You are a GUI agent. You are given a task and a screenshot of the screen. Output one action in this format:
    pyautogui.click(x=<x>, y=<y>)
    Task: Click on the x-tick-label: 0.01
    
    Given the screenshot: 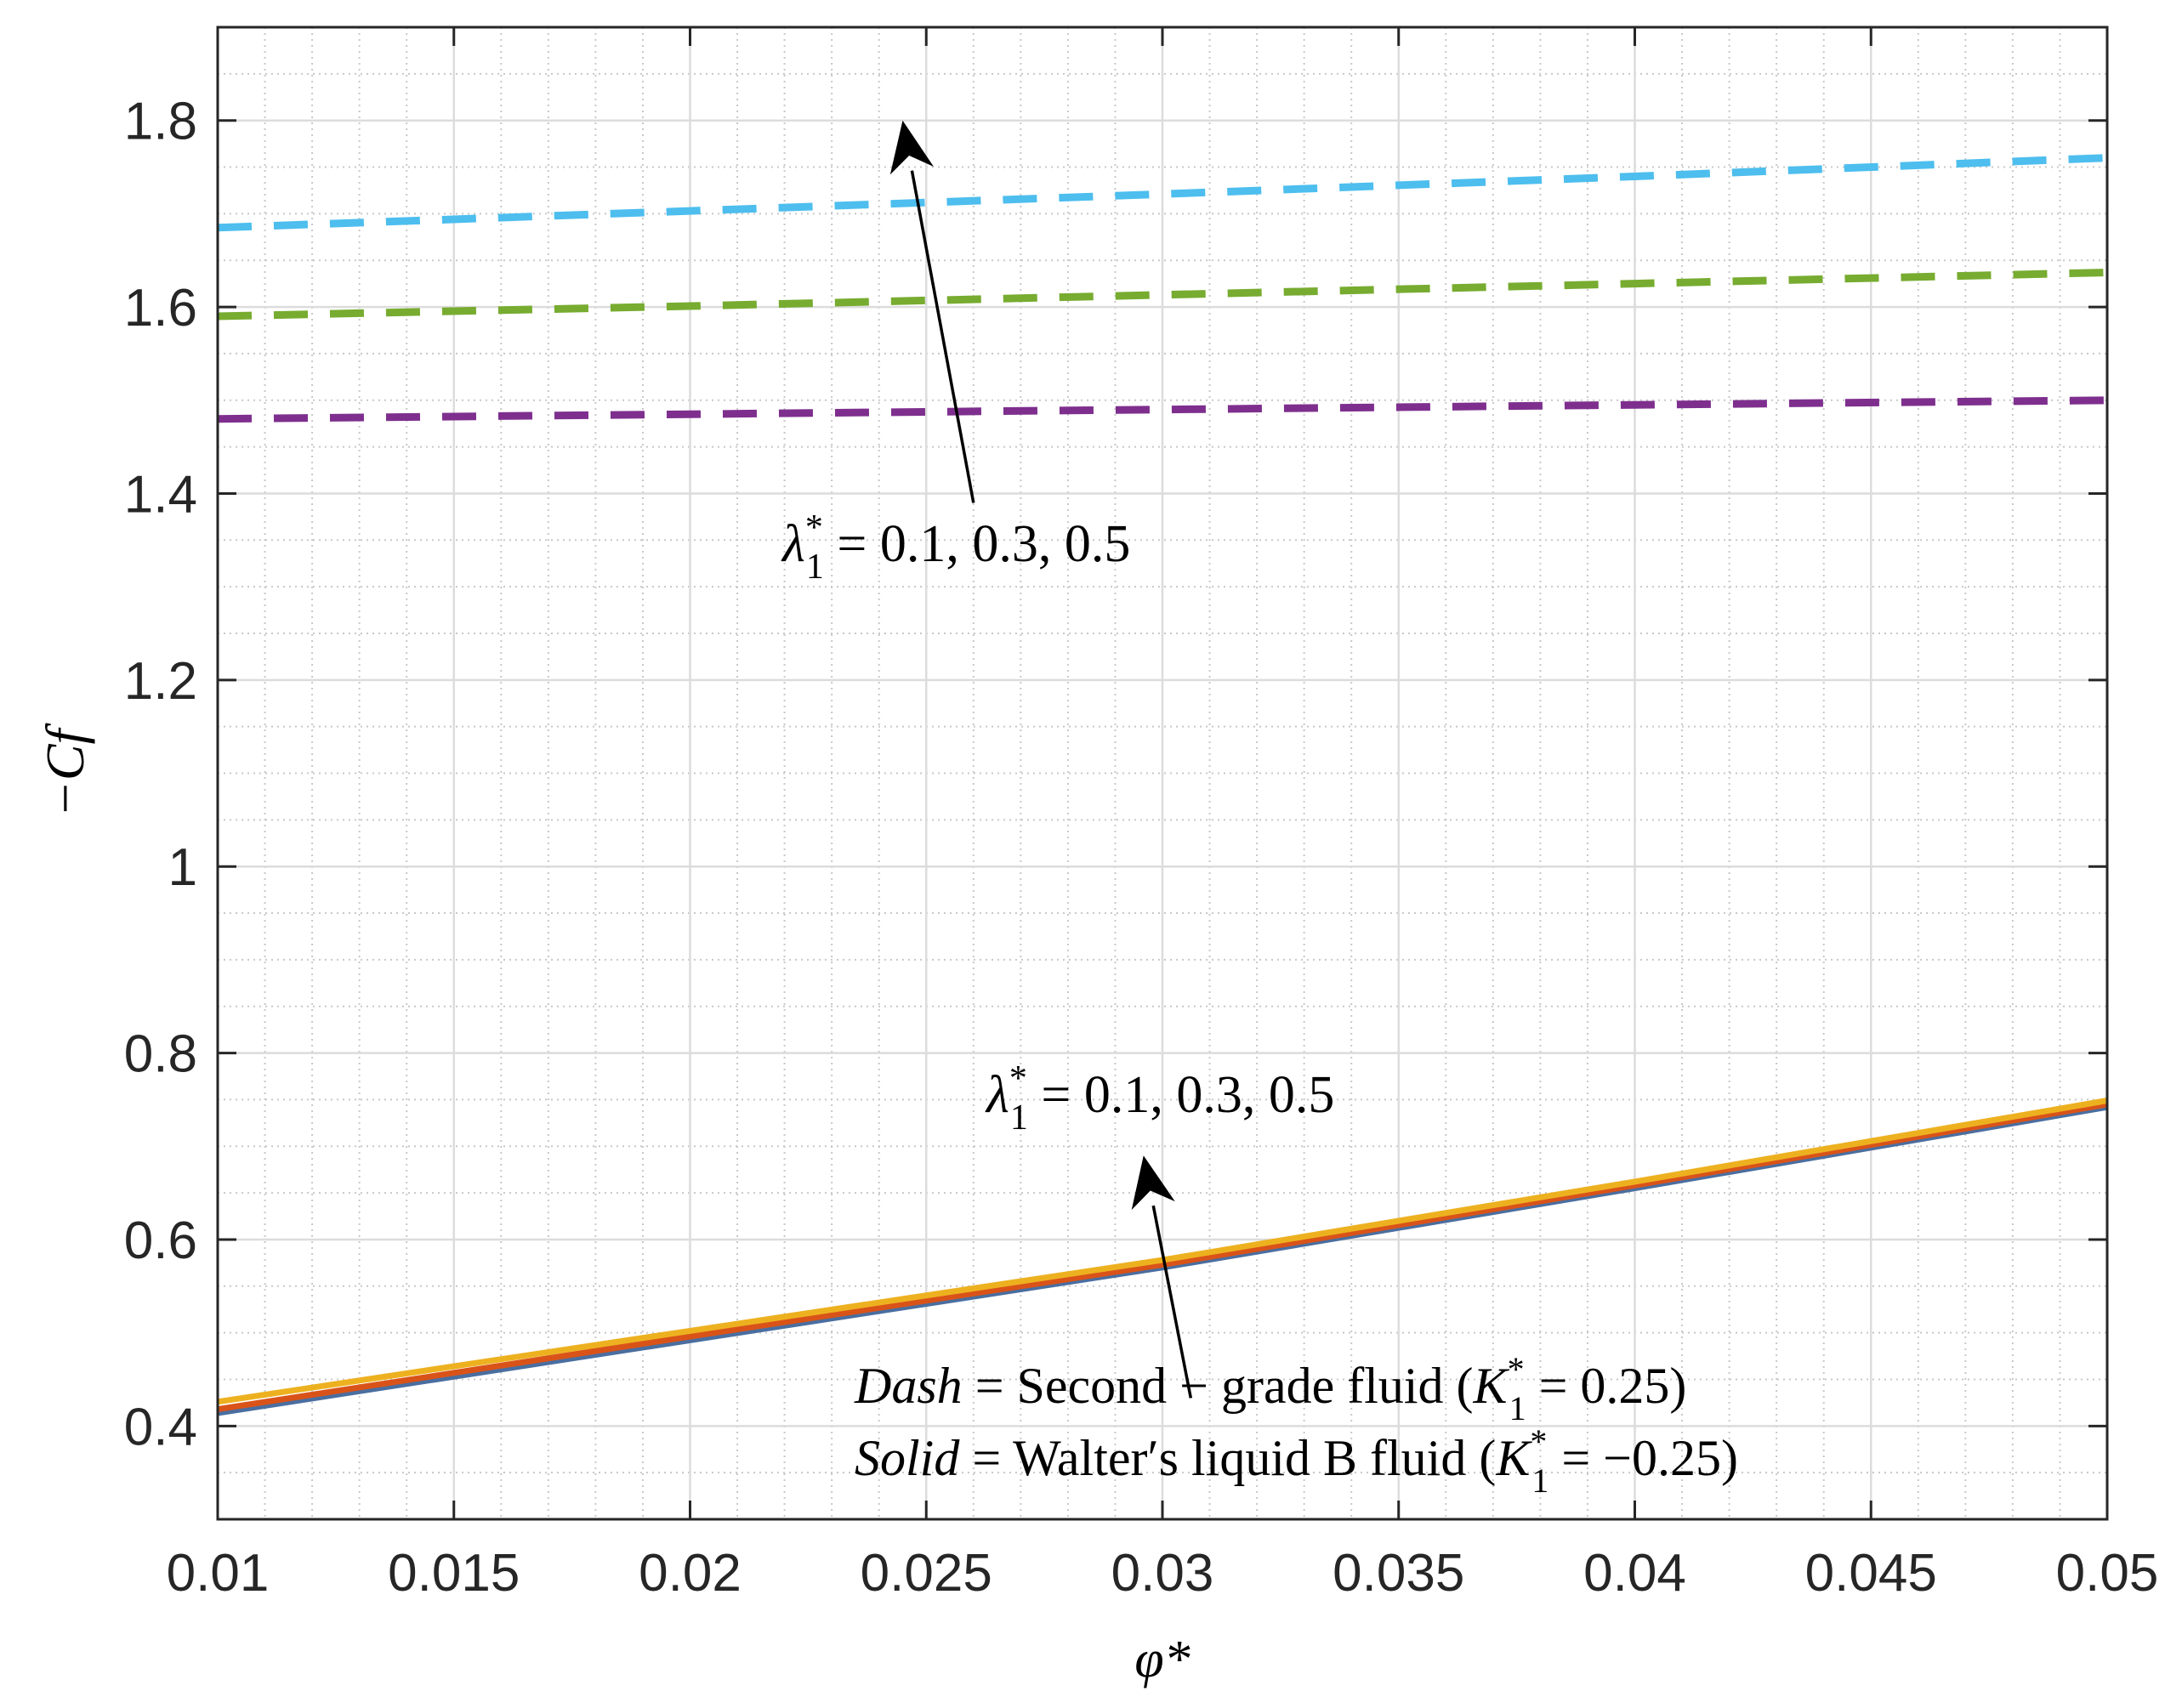 What is the action you would take?
    pyautogui.click(x=218, y=1573)
    